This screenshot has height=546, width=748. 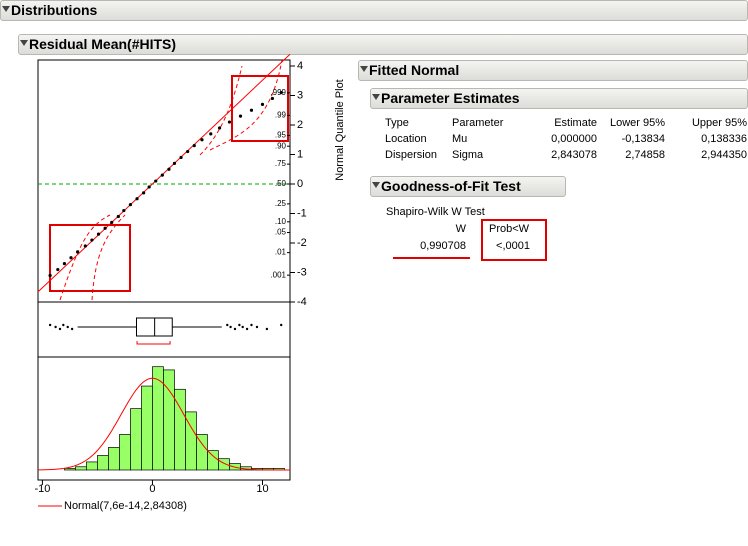 What do you see at coordinates (300, 184) in the screenshot?
I see `y-tick-label: 0` at bounding box center [300, 184].